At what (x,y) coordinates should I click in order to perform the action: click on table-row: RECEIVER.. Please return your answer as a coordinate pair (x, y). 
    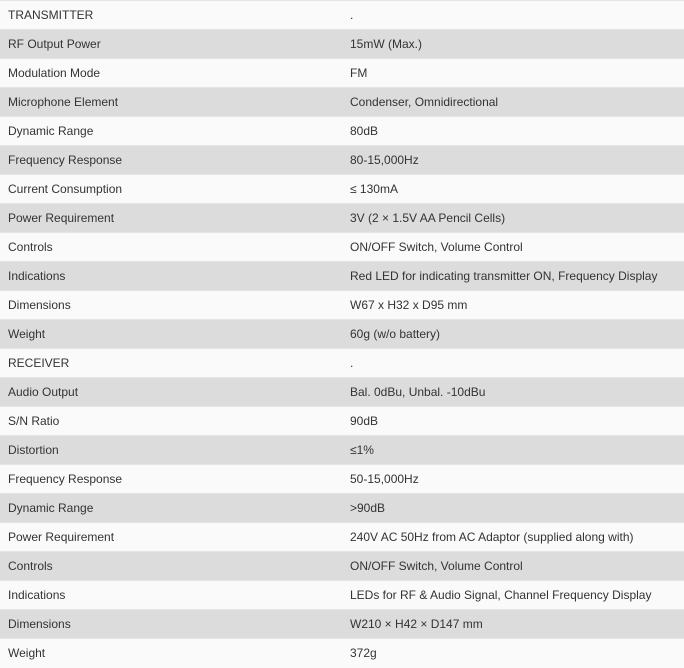
    Looking at the image, I should click on (342, 363).